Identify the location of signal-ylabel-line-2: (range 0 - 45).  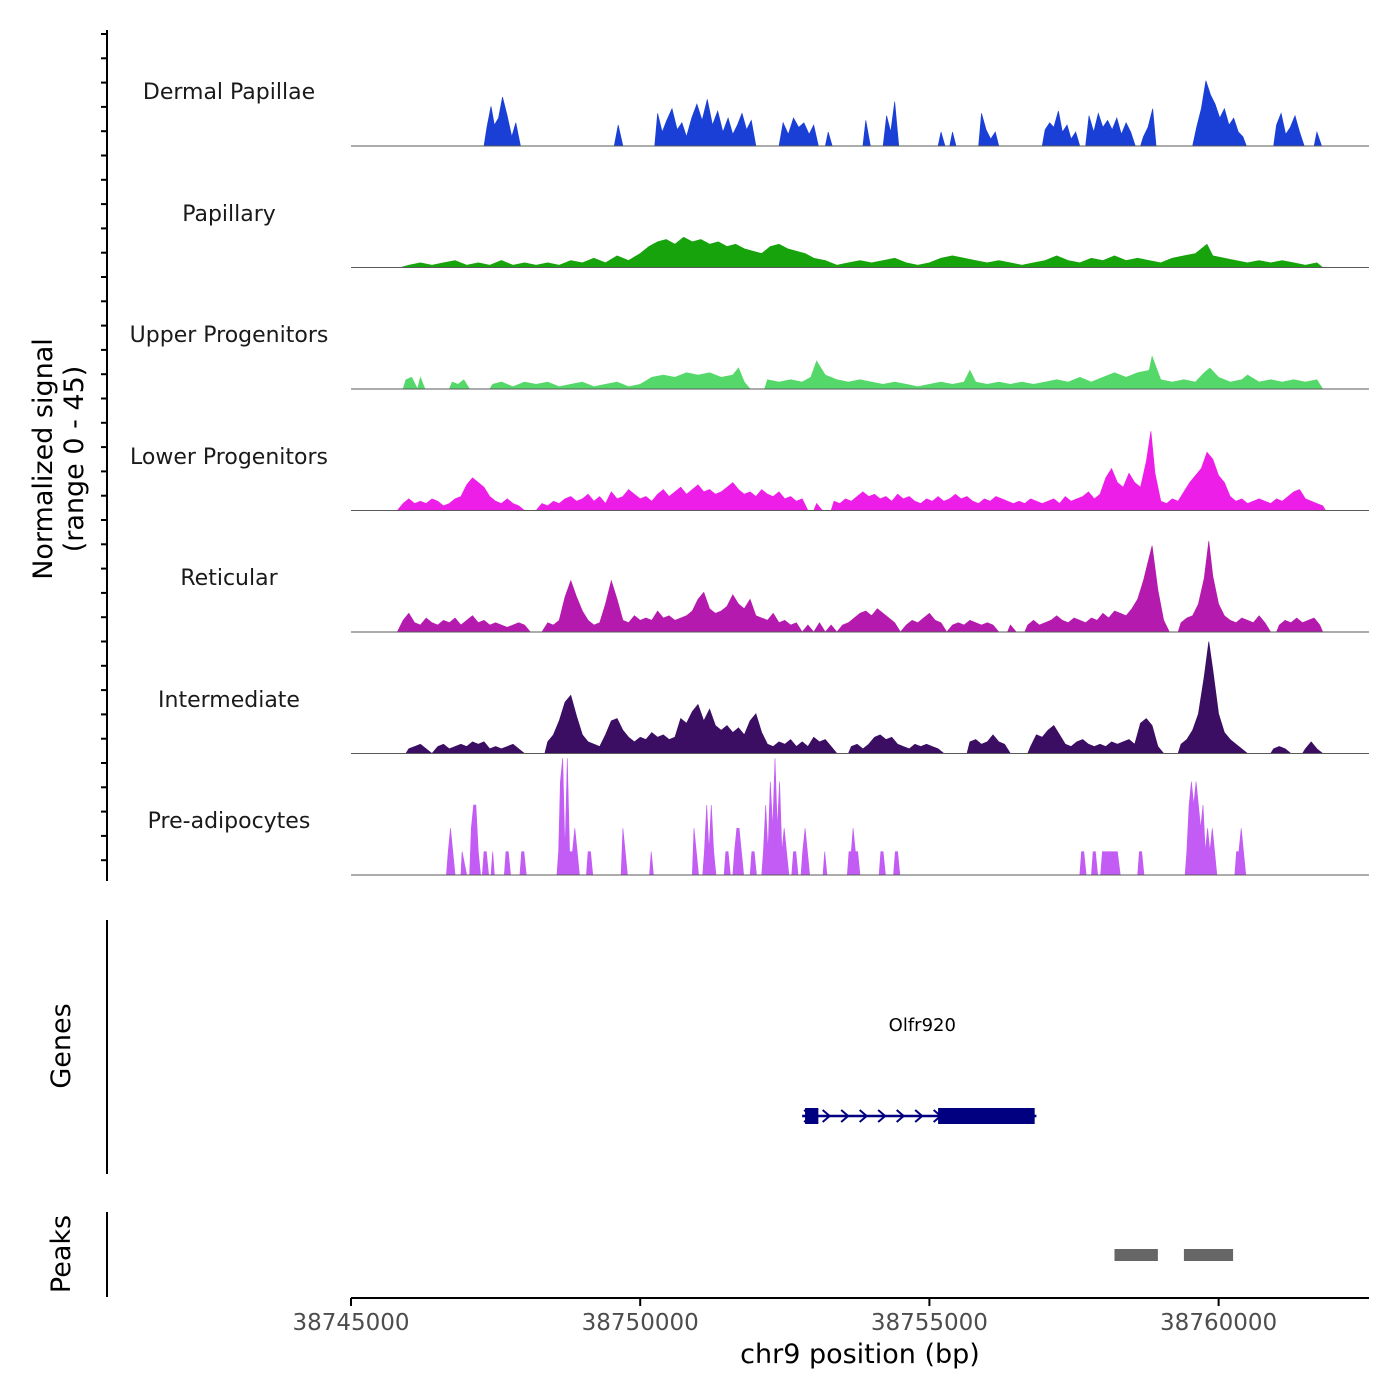
(74, 459).